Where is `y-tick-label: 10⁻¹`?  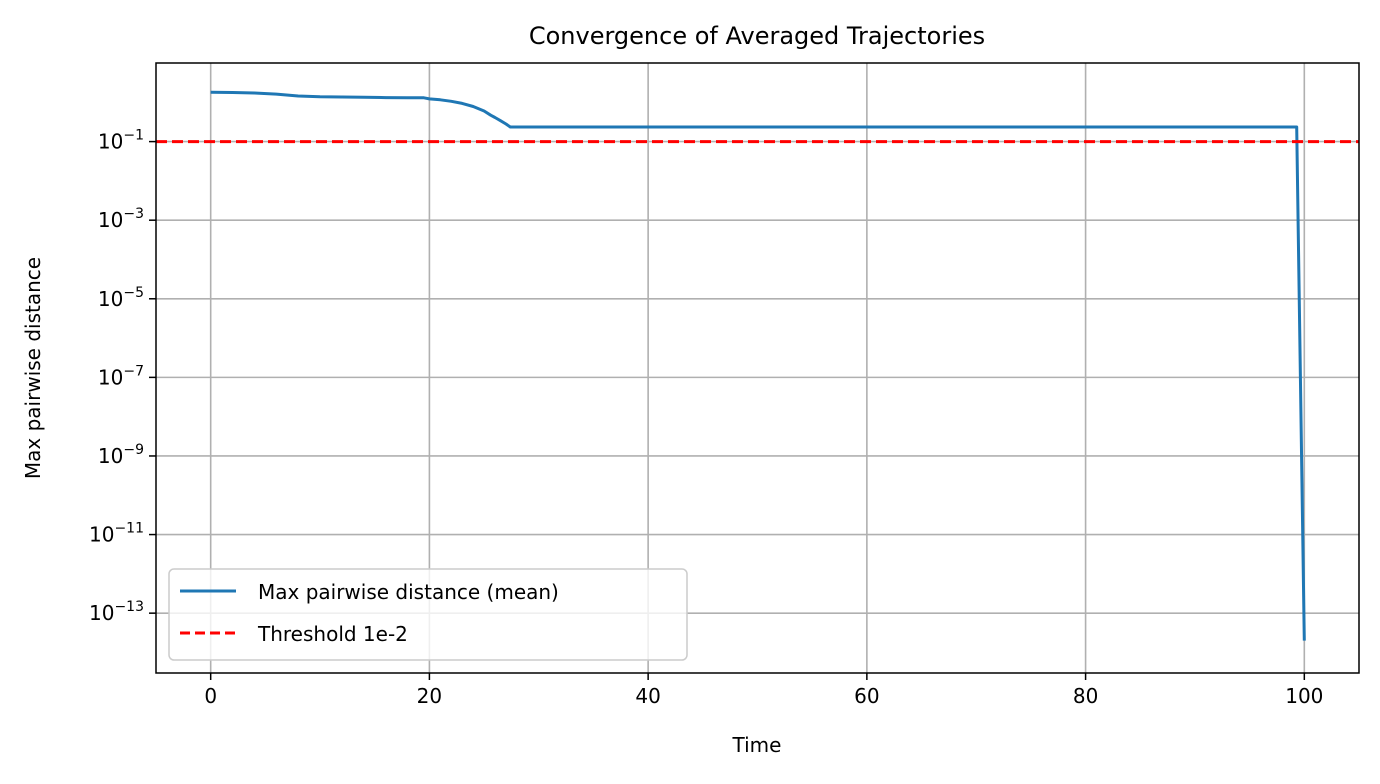
y-tick-label: 10⁻¹ is located at coordinates (121, 141).